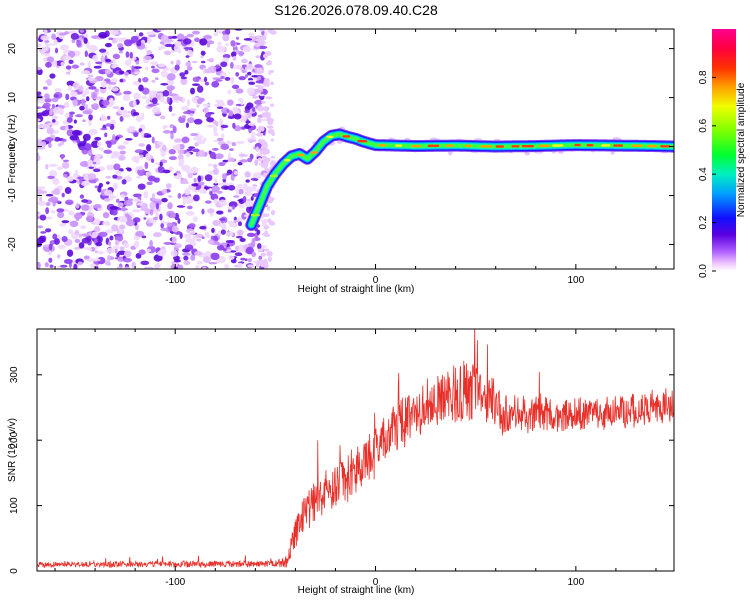 This screenshot has width=750, height=600. What do you see at coordinates (12, 149) in the screenshot?
I see `spectrogram-y-axis-label: Frequency (Hz)` at bounding box center [12, 149].